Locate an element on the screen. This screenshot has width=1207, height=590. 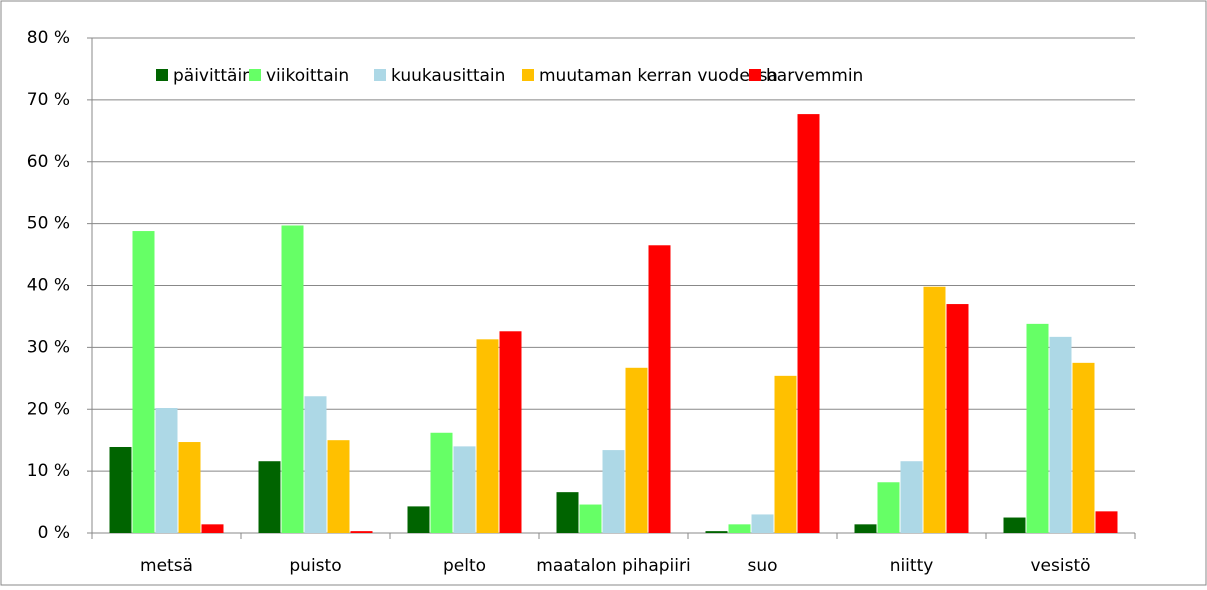
legend-label: harvemmin is located at coordinates (814, 76).